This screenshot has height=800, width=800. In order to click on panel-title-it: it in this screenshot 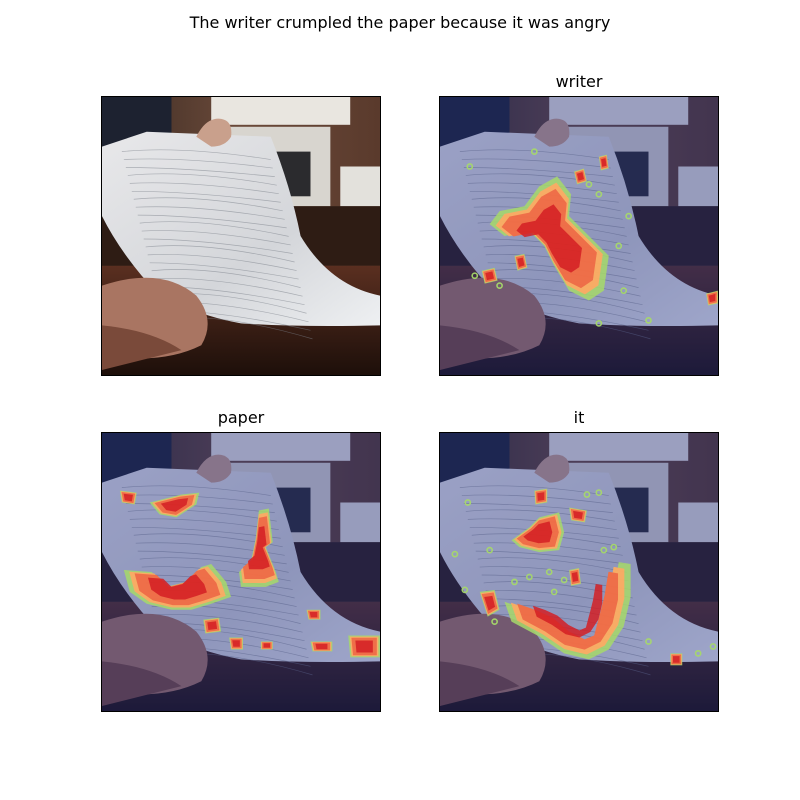, I will do `click(579, 417)`.